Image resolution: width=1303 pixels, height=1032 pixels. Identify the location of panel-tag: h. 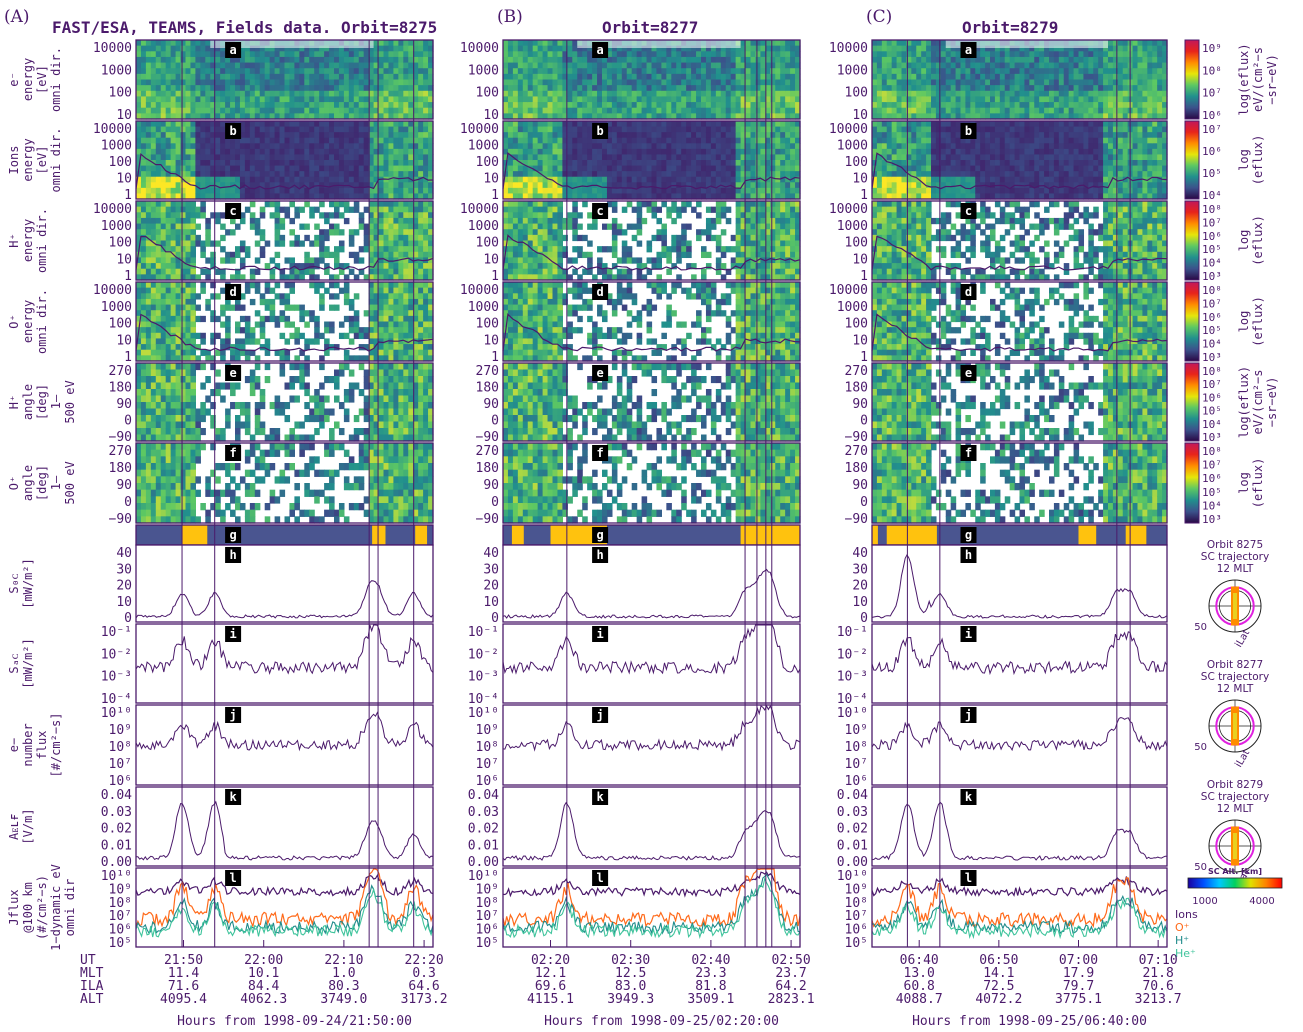
(232, 555).